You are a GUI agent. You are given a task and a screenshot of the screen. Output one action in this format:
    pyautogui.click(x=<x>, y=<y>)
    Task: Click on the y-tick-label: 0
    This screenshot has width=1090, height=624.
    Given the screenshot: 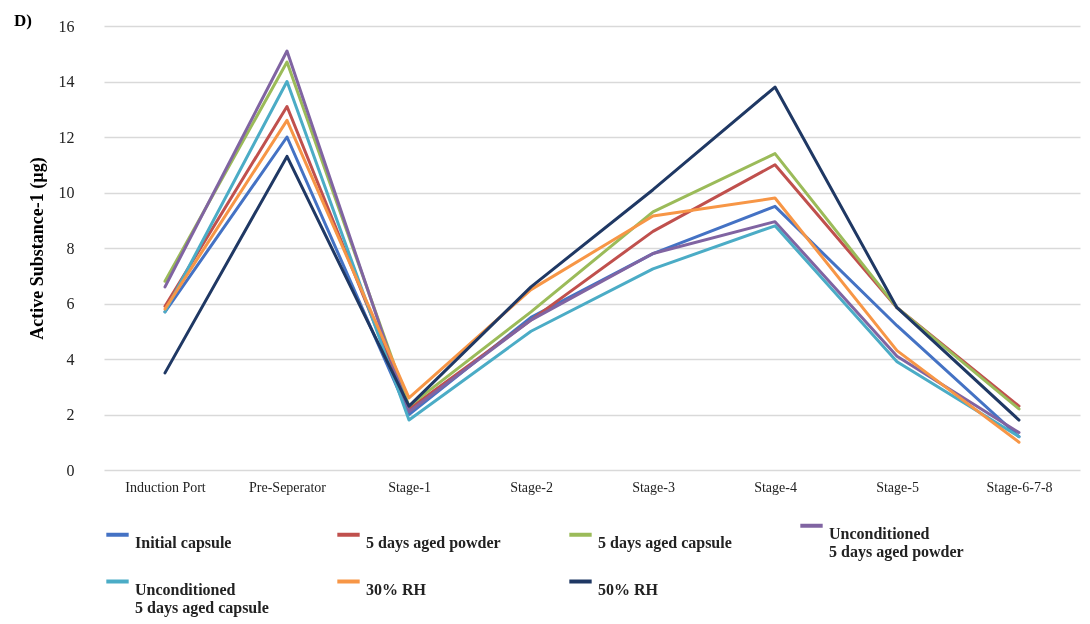 What is the action you would take?
    pyautogui.click(x=70, y=470)
    